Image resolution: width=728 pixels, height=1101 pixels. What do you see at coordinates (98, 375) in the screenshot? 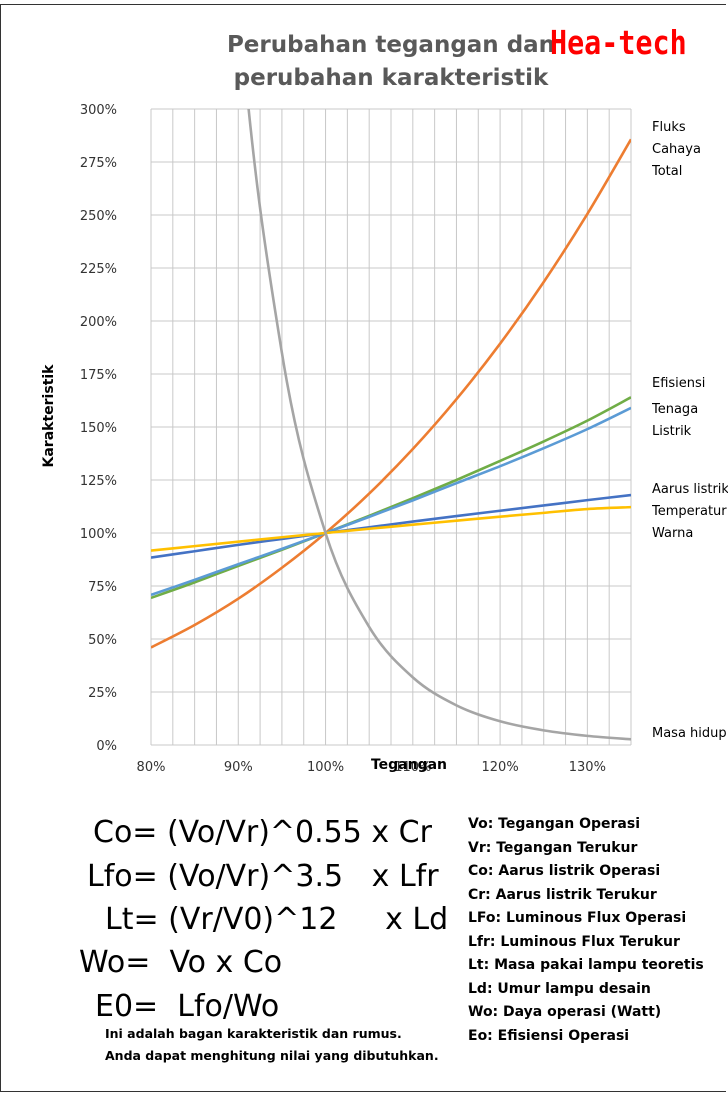
I see `y-tick-label: 175%` at bounding box center [98, 375].